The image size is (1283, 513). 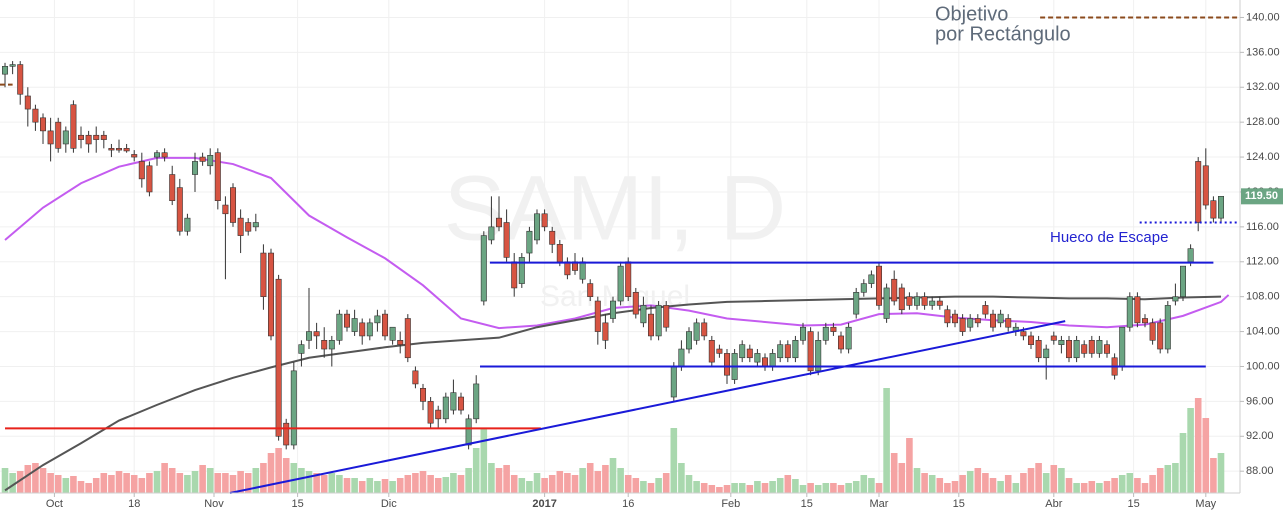 What do you see at coordinates (389, 504) in the screenshot?
I see `x-tick-label: Dic` at bounding box center [389, 504].